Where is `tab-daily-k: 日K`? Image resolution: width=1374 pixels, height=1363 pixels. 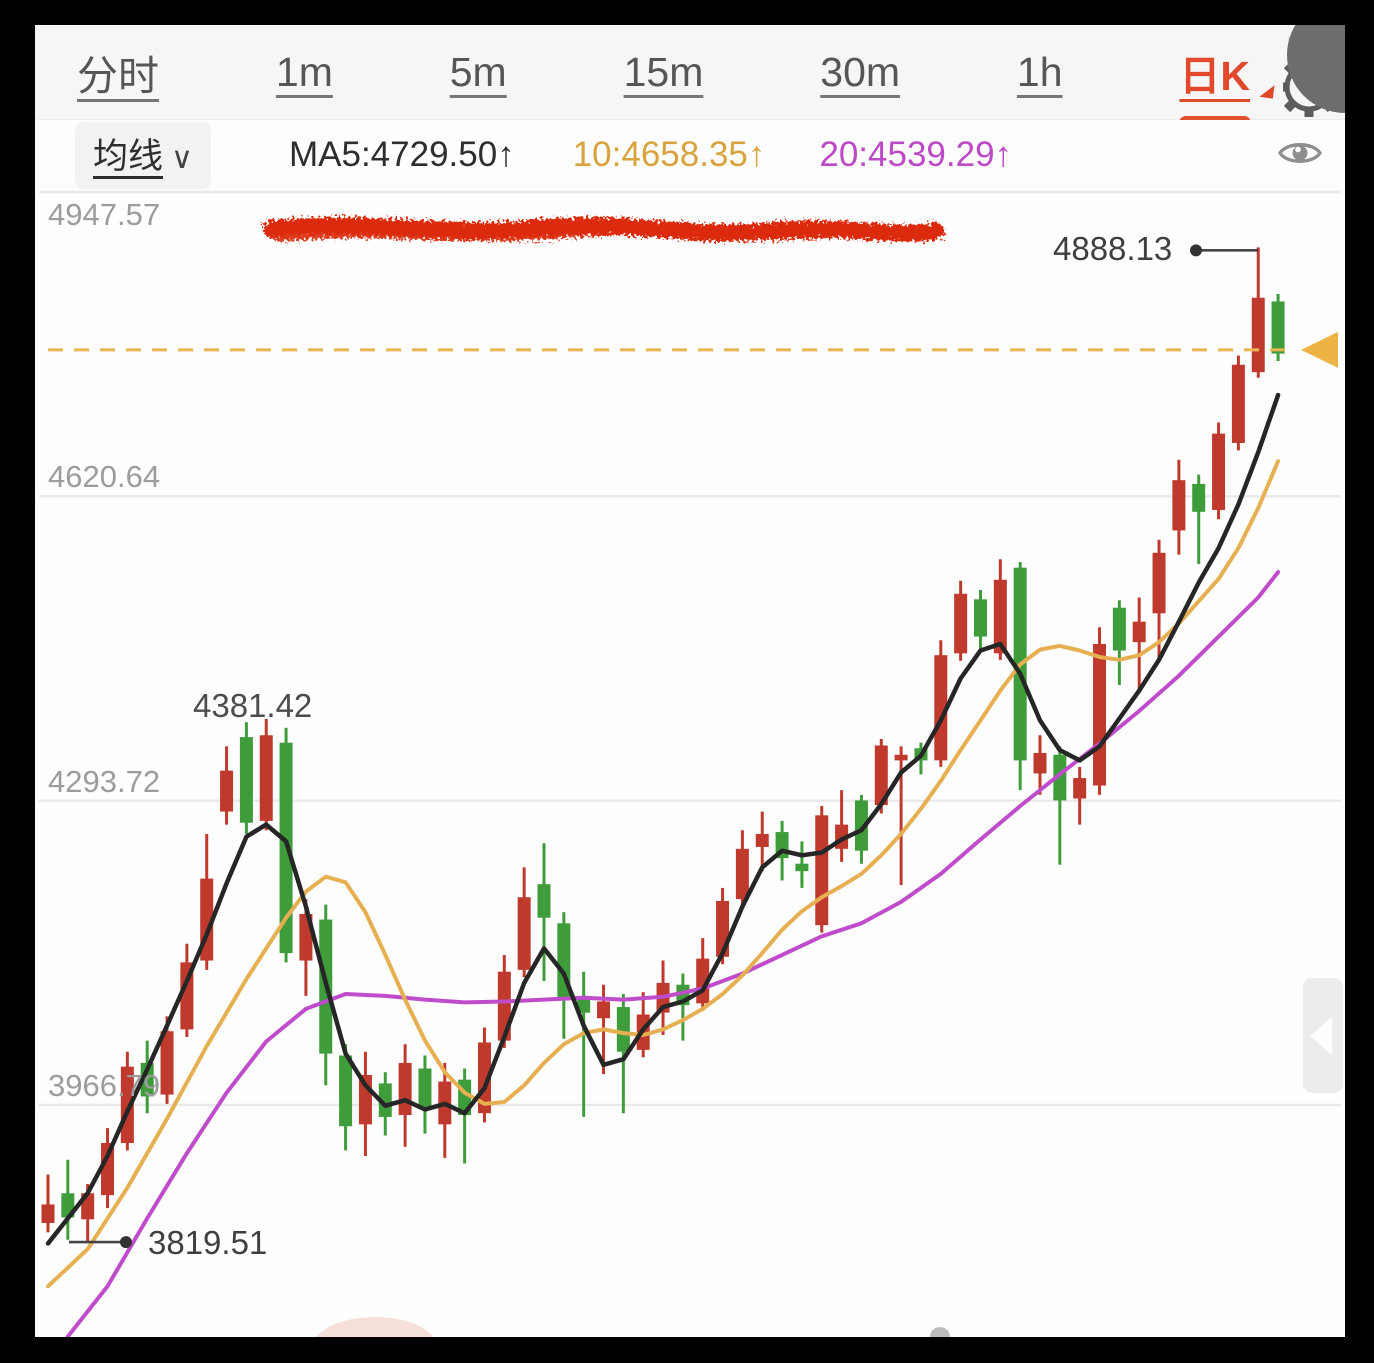 tab-daily-k: 日K is located at coordinates (1226, 86).